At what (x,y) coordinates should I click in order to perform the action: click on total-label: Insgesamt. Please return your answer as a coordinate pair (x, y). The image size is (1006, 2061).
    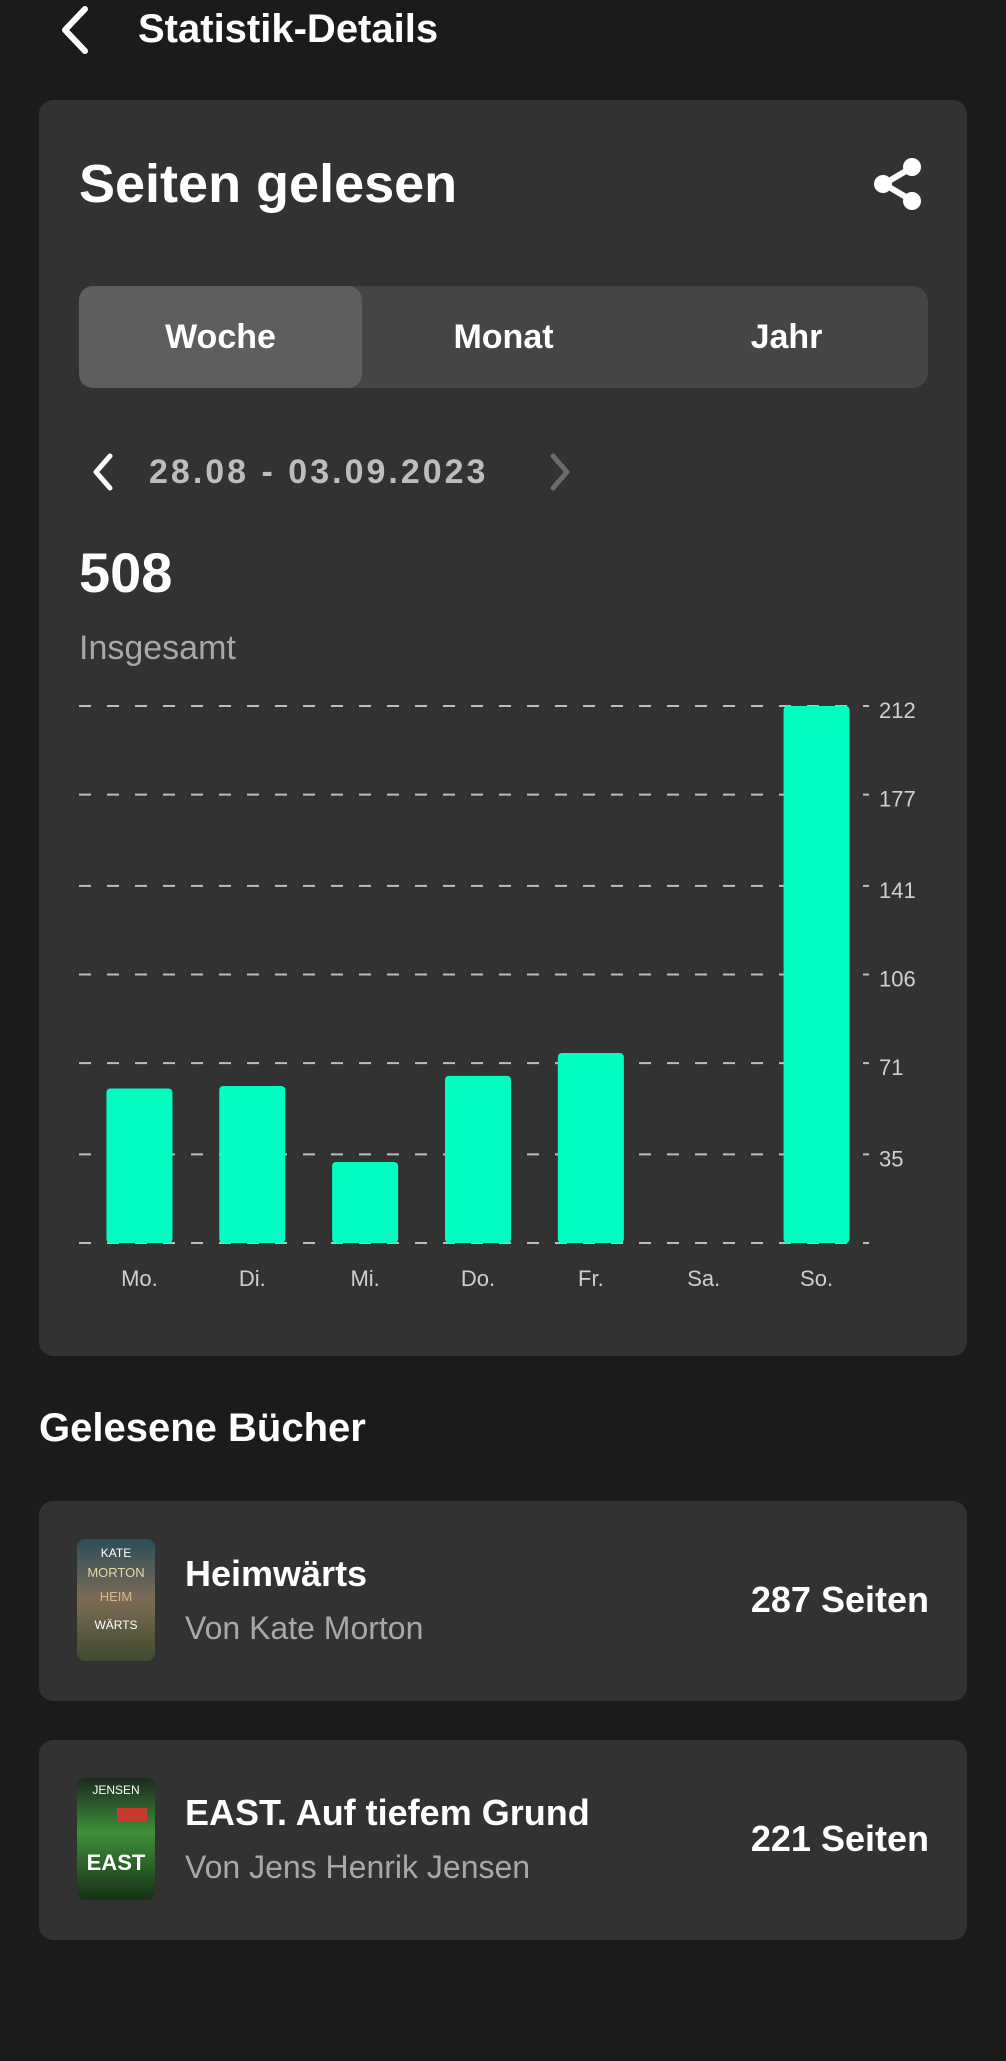
    Looking at the image, I should click on (157, 648).